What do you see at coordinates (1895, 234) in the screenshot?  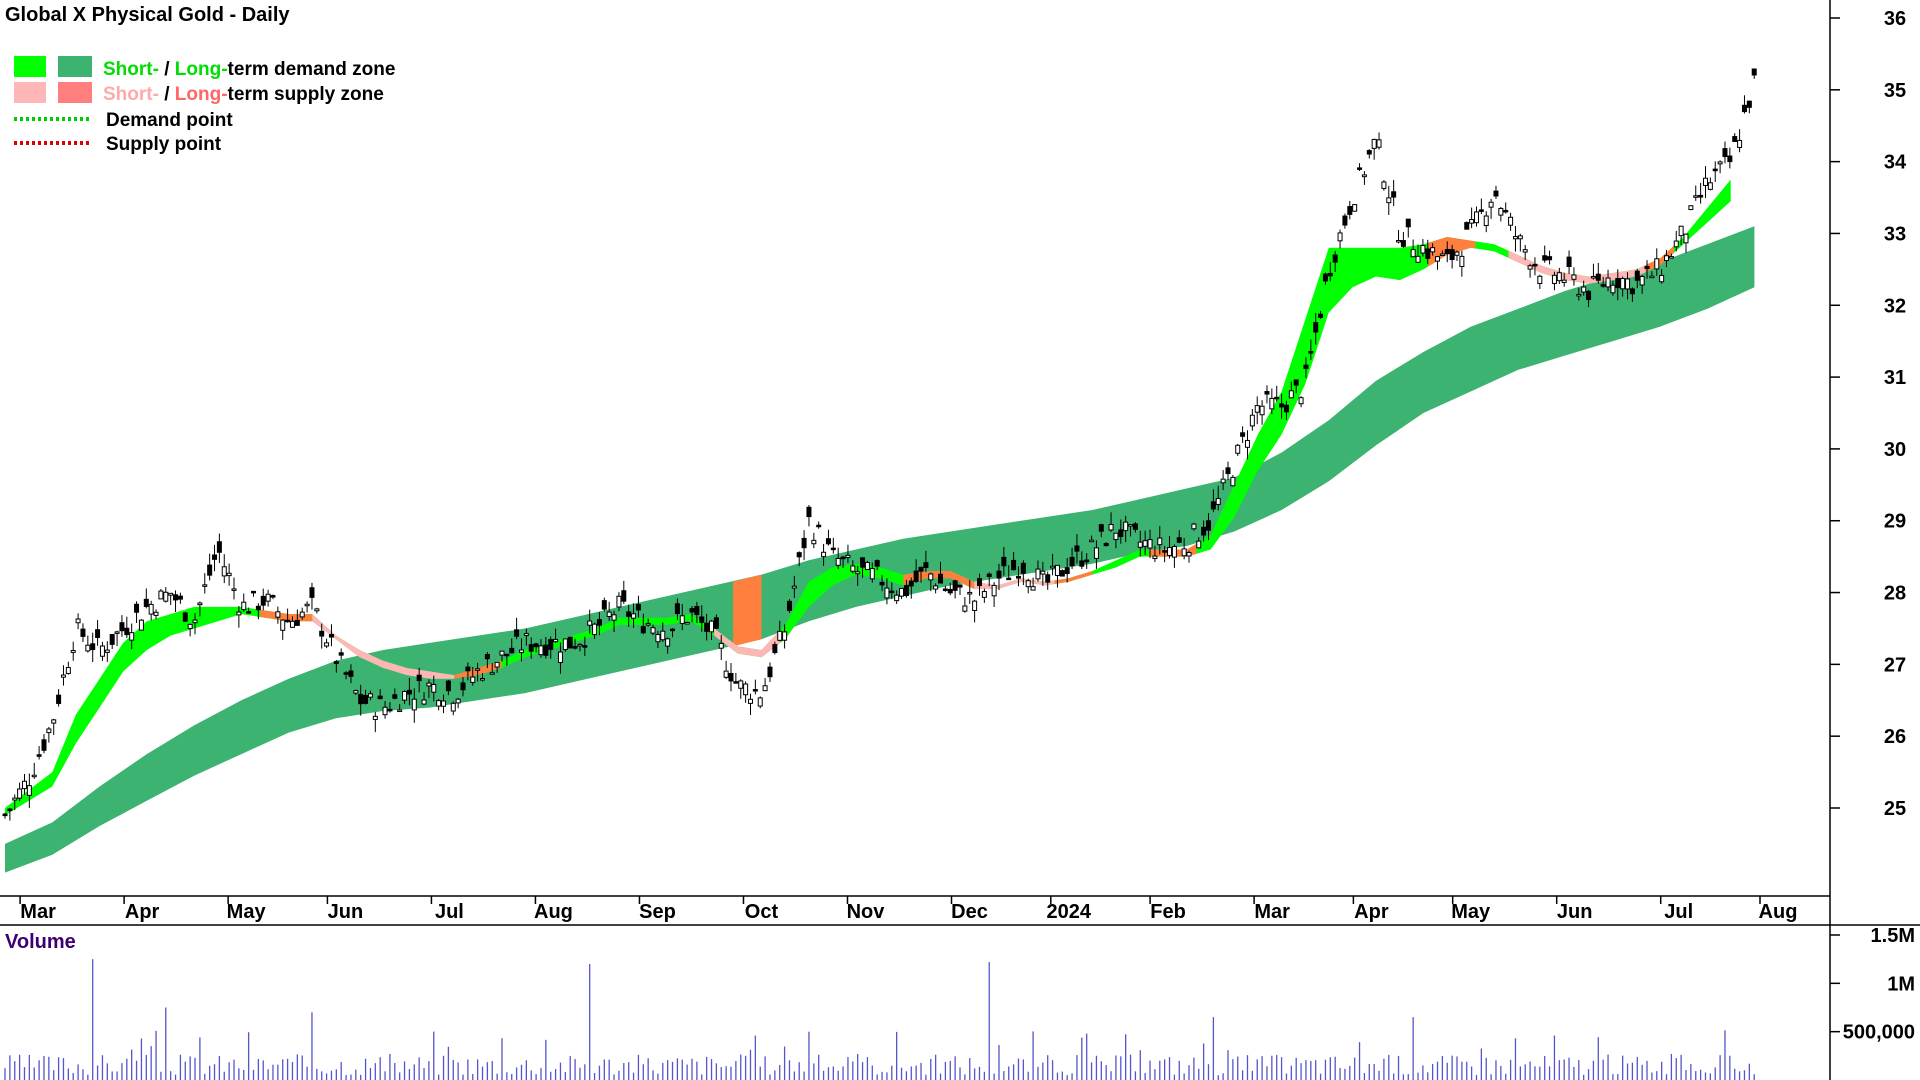 I see `y-tick-label: 33` at bounding box center [1895, 234].